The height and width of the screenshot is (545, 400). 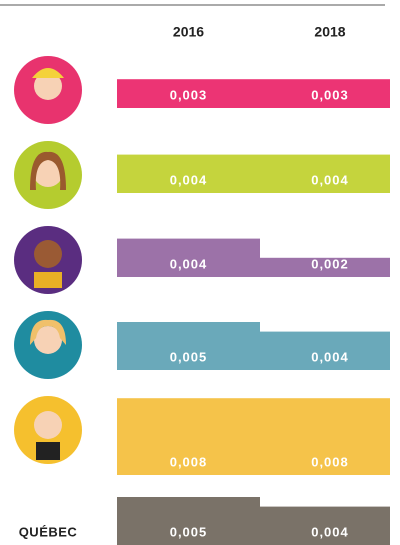 I want to click on column-header: 2018, so click(x=329, y=32).